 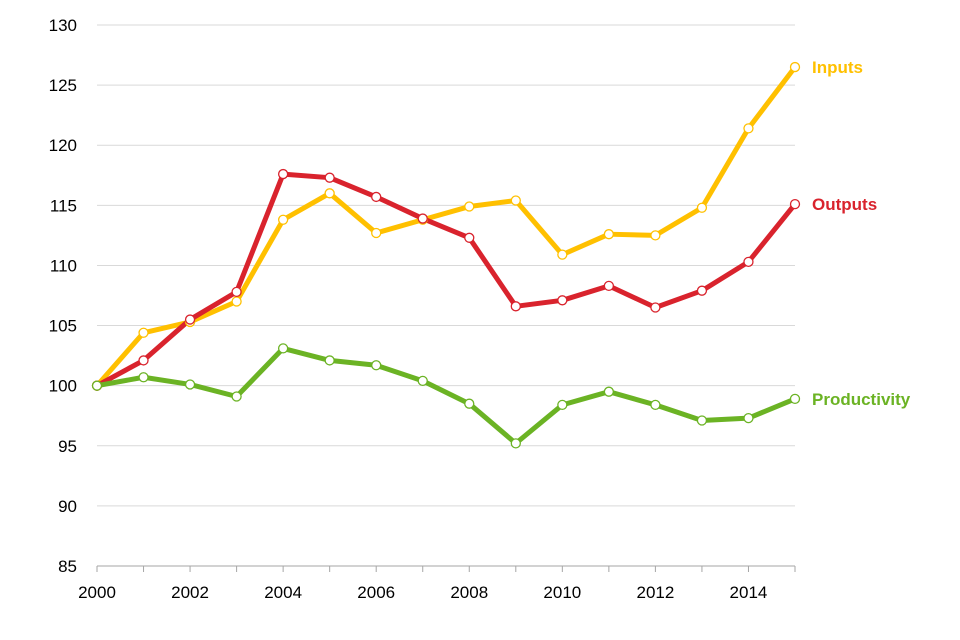 I want to click on data-point-productivity-2006, so click(x=376, y=365).